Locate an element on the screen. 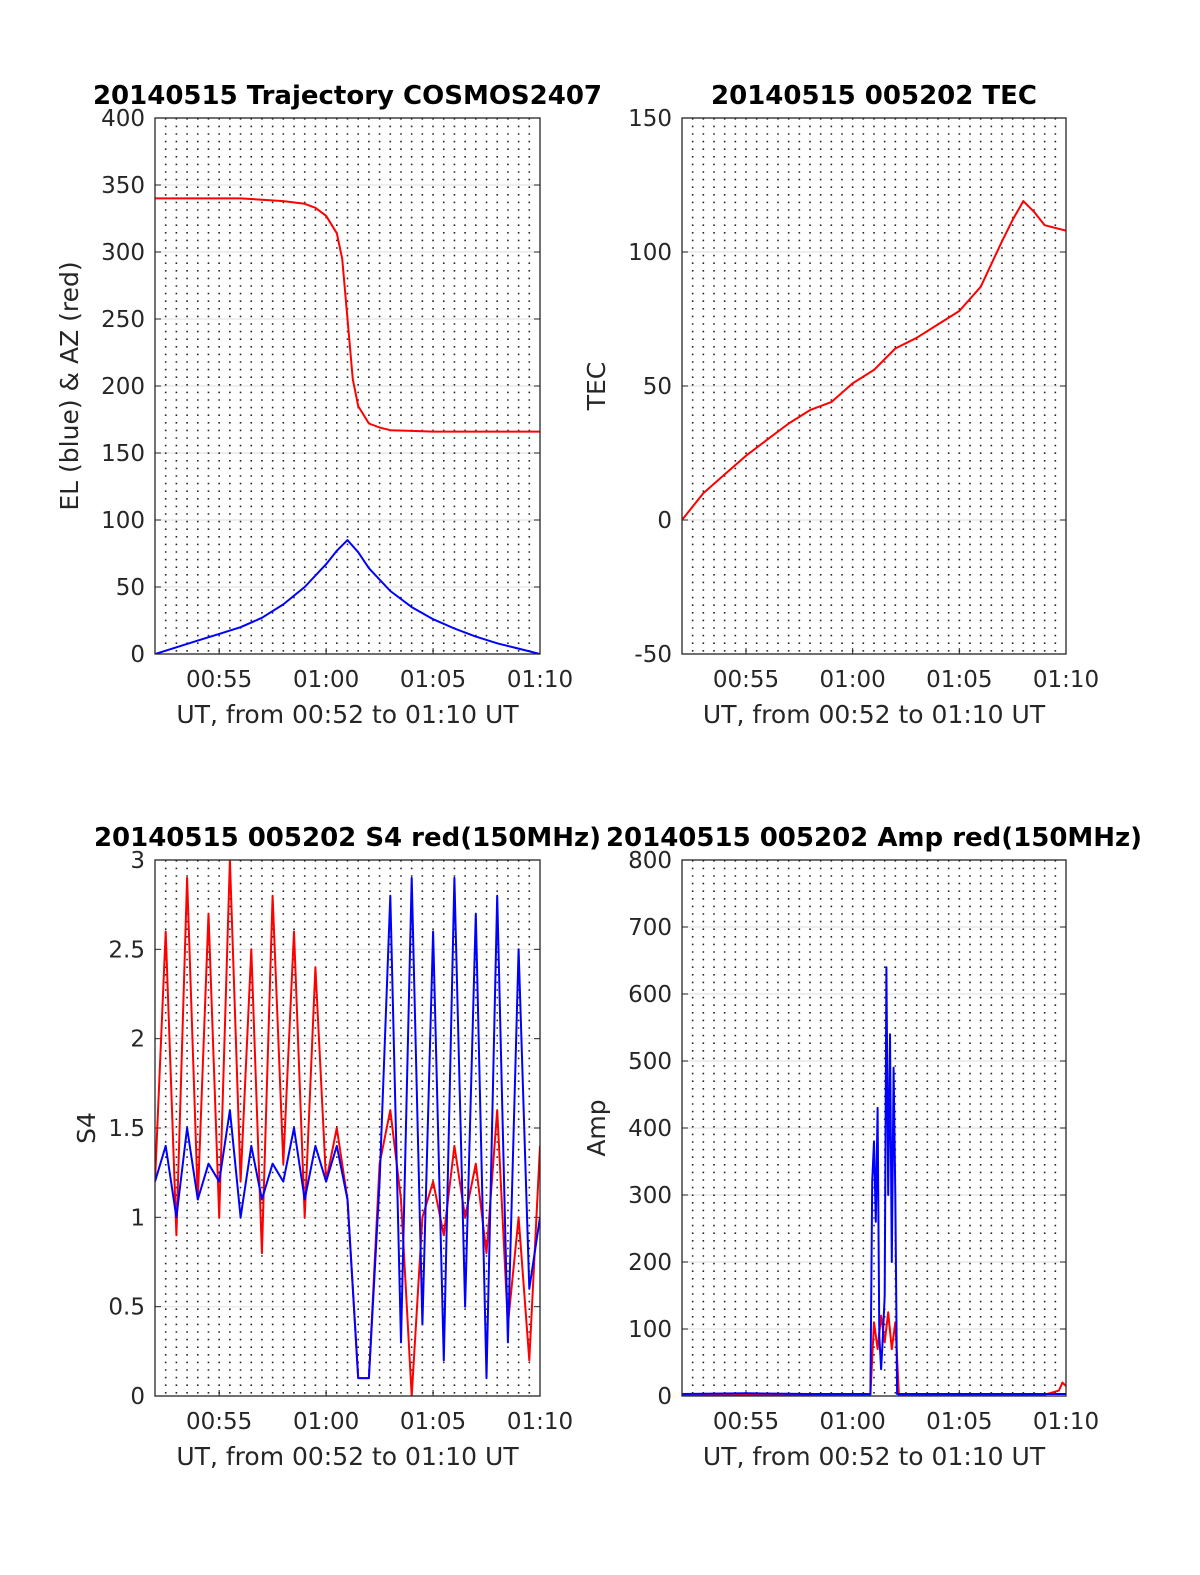 This screenshot has width=1200, height=1575. chart-title: 20140515 005202 S4 red(150MHz) is located at coordinates (347, 838).